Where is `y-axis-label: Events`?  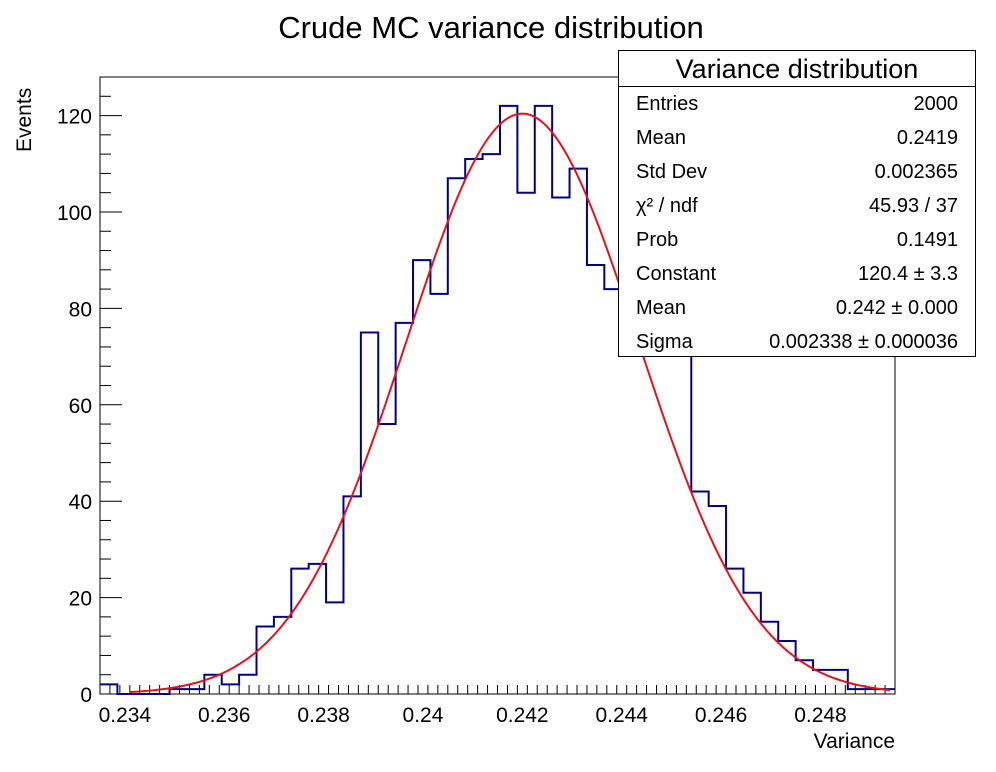 y-axis-label: Events is located at coordinates (24, 120).